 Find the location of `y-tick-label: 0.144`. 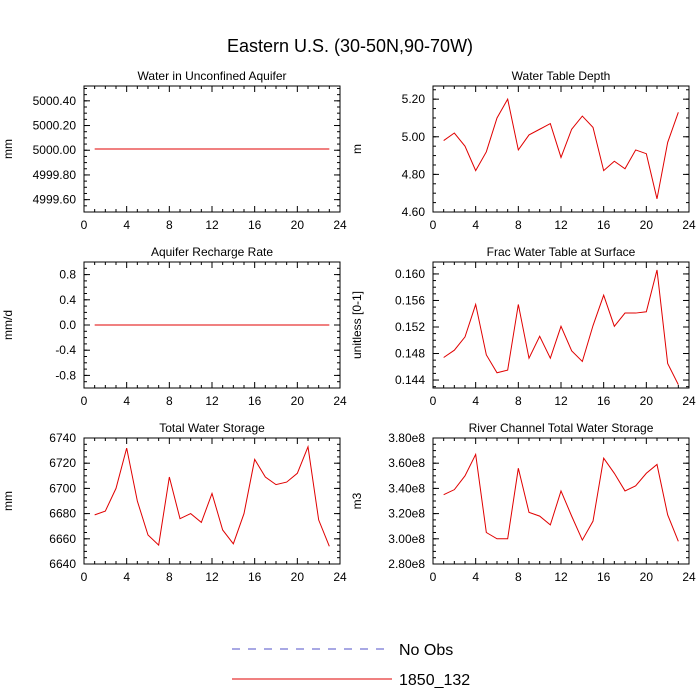

y-tick-label: 0.144 is located at coordinates (410, 380).